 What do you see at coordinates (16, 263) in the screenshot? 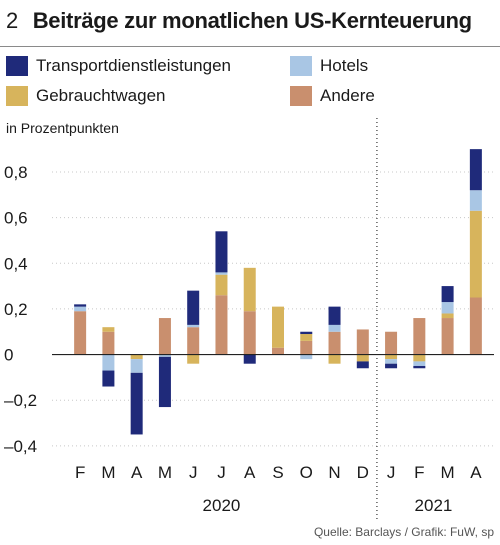
I see `y-tick-label: 0,4` at bounding box center [16, 263].